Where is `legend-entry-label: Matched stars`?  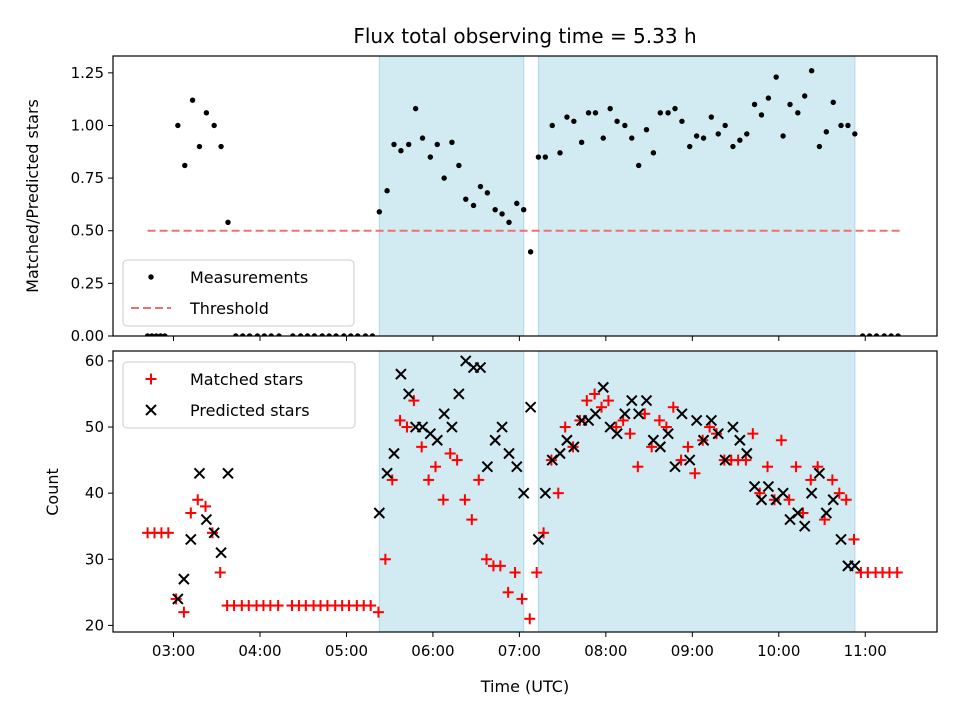
legend-entry-label: Matched stars is located at coordinates (246, 379).